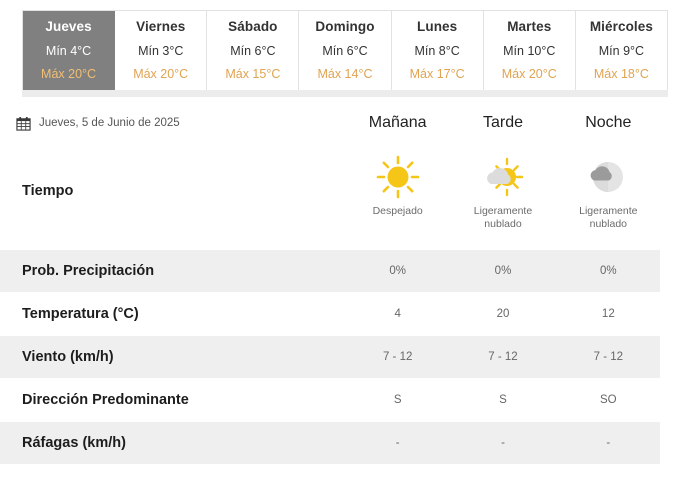 The height and width of the screenshot is (482, 691). I want to click on value-tarde: 20, so click(503, 314).